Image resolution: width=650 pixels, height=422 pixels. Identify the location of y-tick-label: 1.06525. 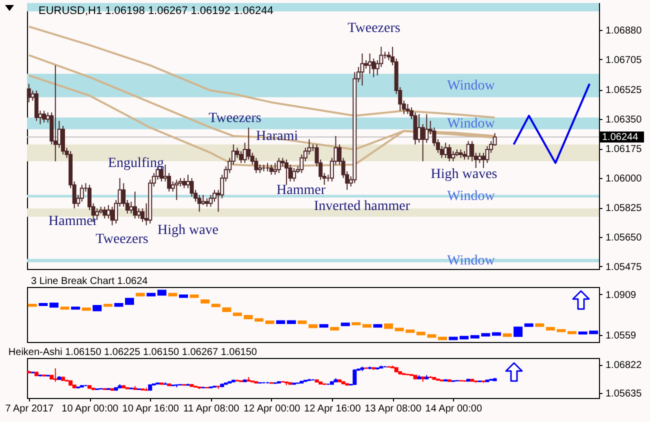
(624, 90).